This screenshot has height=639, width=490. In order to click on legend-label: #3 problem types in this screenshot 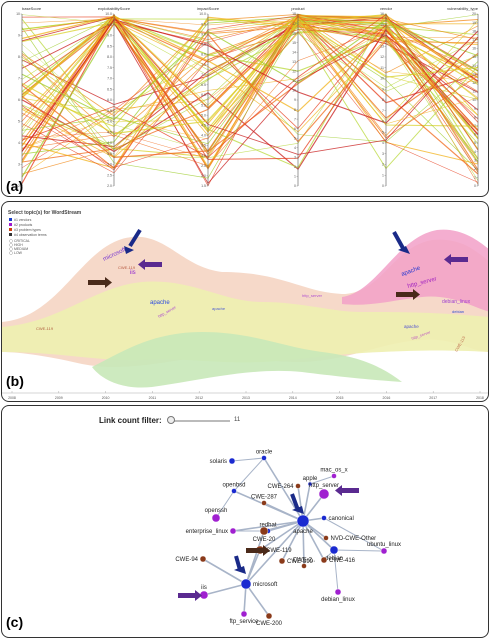, I will do `click(27, 230)`.